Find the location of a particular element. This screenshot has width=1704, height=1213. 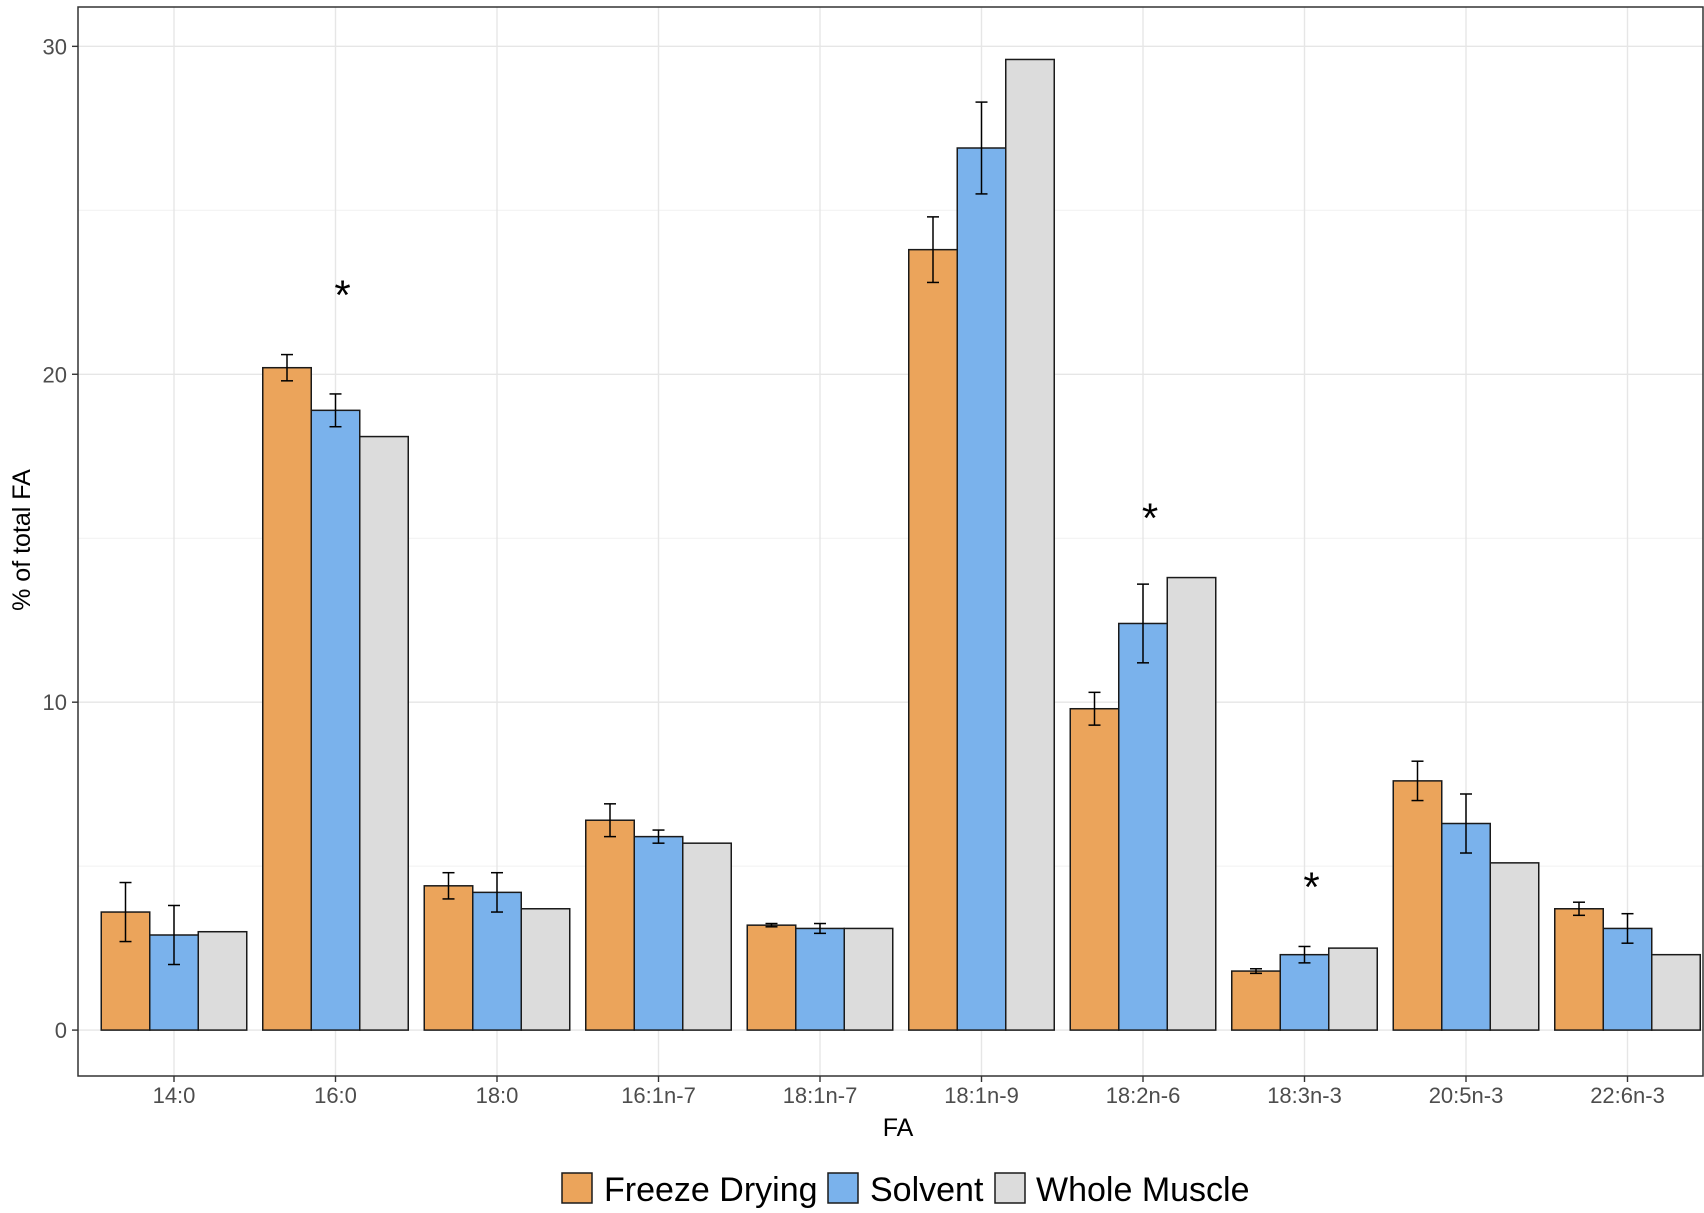

y-tick-label: 0 is located at coordinates (61, 1030).